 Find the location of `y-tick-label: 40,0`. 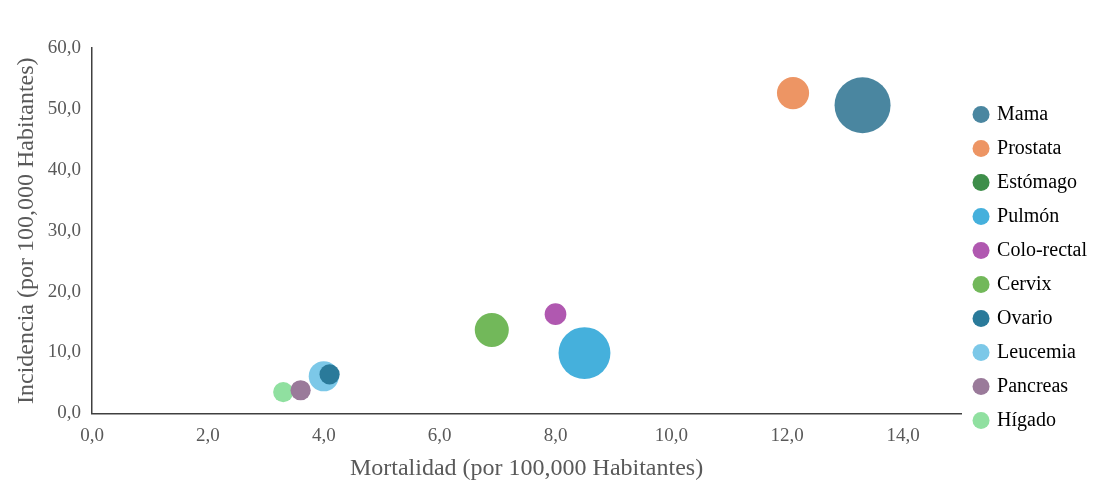

y-tick-label: 40,0 is located at coordinates (64, 168).